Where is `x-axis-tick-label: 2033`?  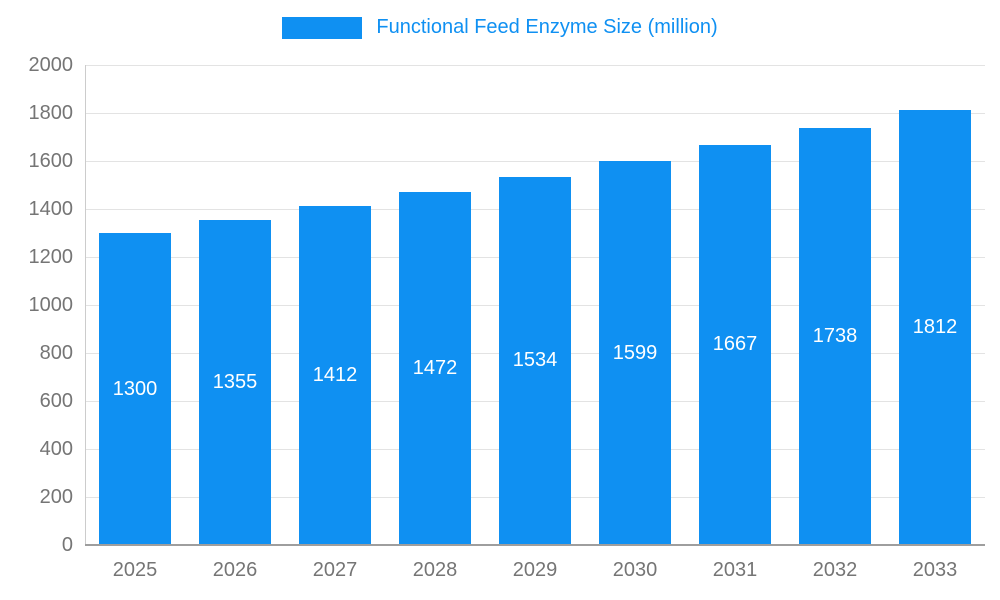
x-axis-tick-label: 2033 is located at coordinates (935, 570).